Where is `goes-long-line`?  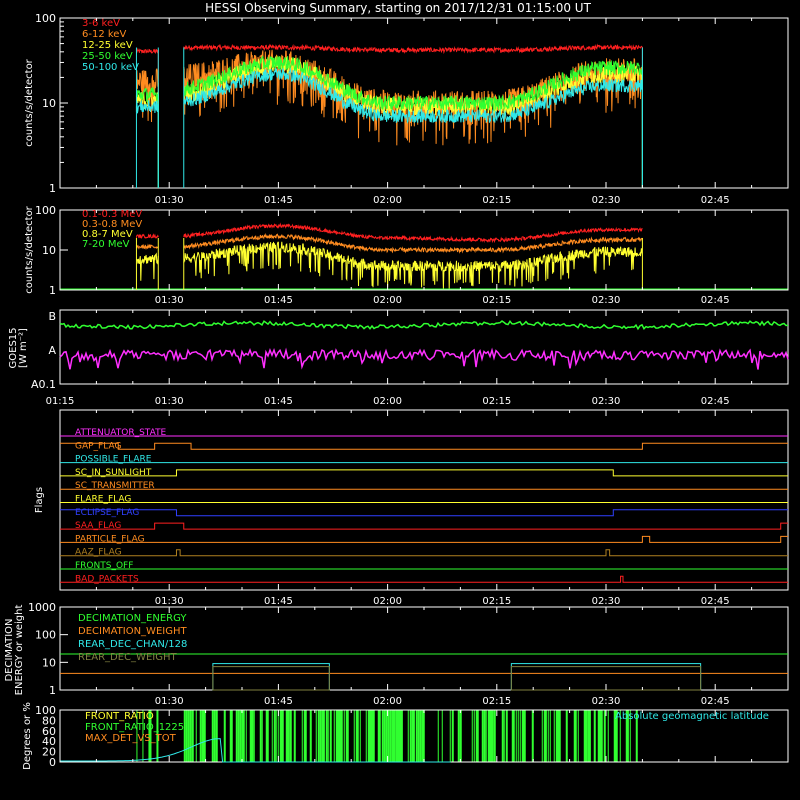 goes-long-line is located at coordinates (424, 325).